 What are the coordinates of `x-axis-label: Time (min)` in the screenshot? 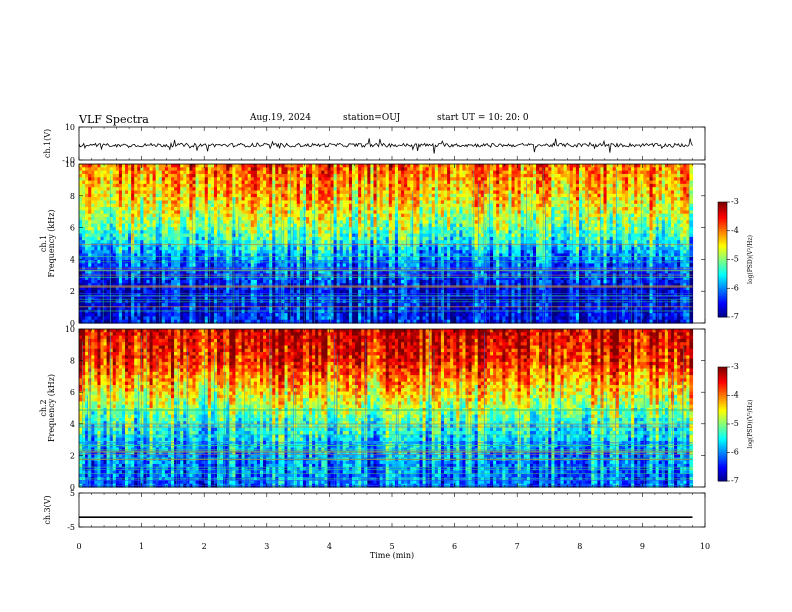 It's located at (392, 555).